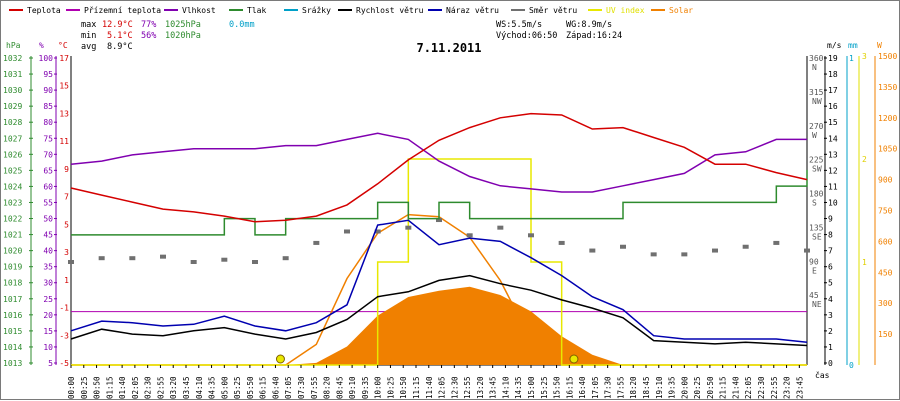 The image size is (900, 401). What do you see at coordinates (339, 387) in the screenshot?
I see `x-tick-label: 08:45` at bounding box center [339, 387].